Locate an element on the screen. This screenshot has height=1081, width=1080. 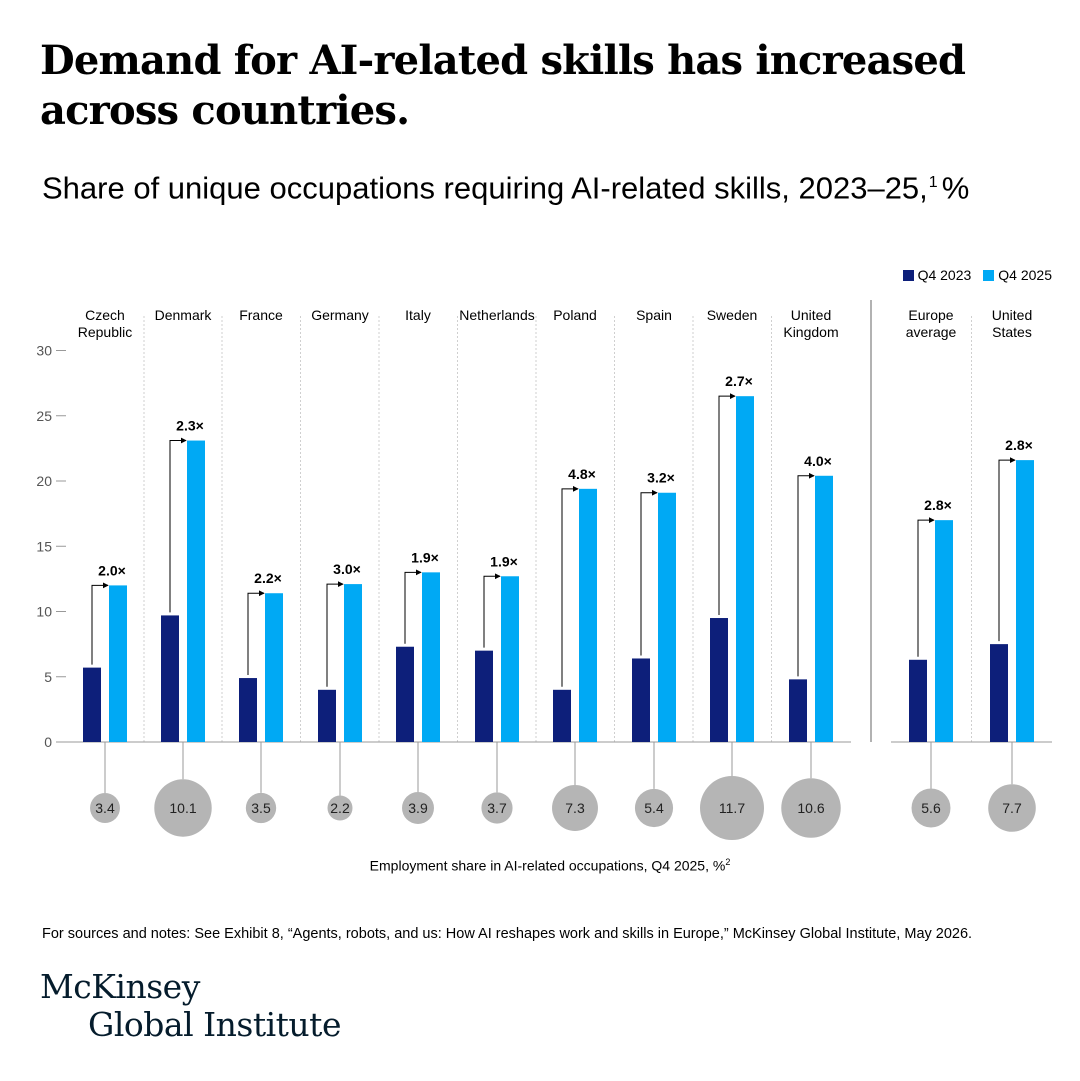
employment-bubble-label: 11.7 is located at coordinates (732, 808).